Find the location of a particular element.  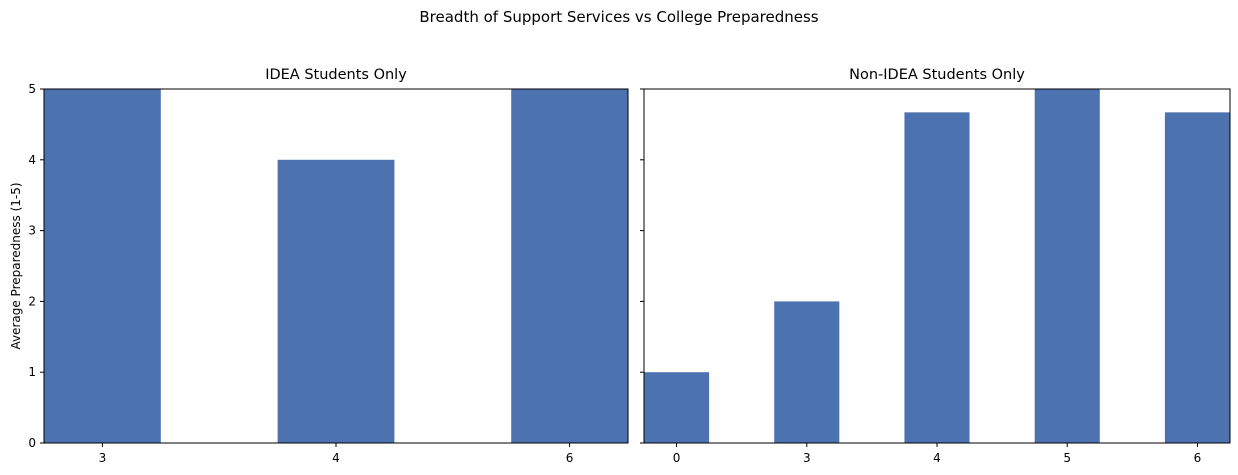

x-ticks: 3 4 6 is located at coordinates (336, 454).